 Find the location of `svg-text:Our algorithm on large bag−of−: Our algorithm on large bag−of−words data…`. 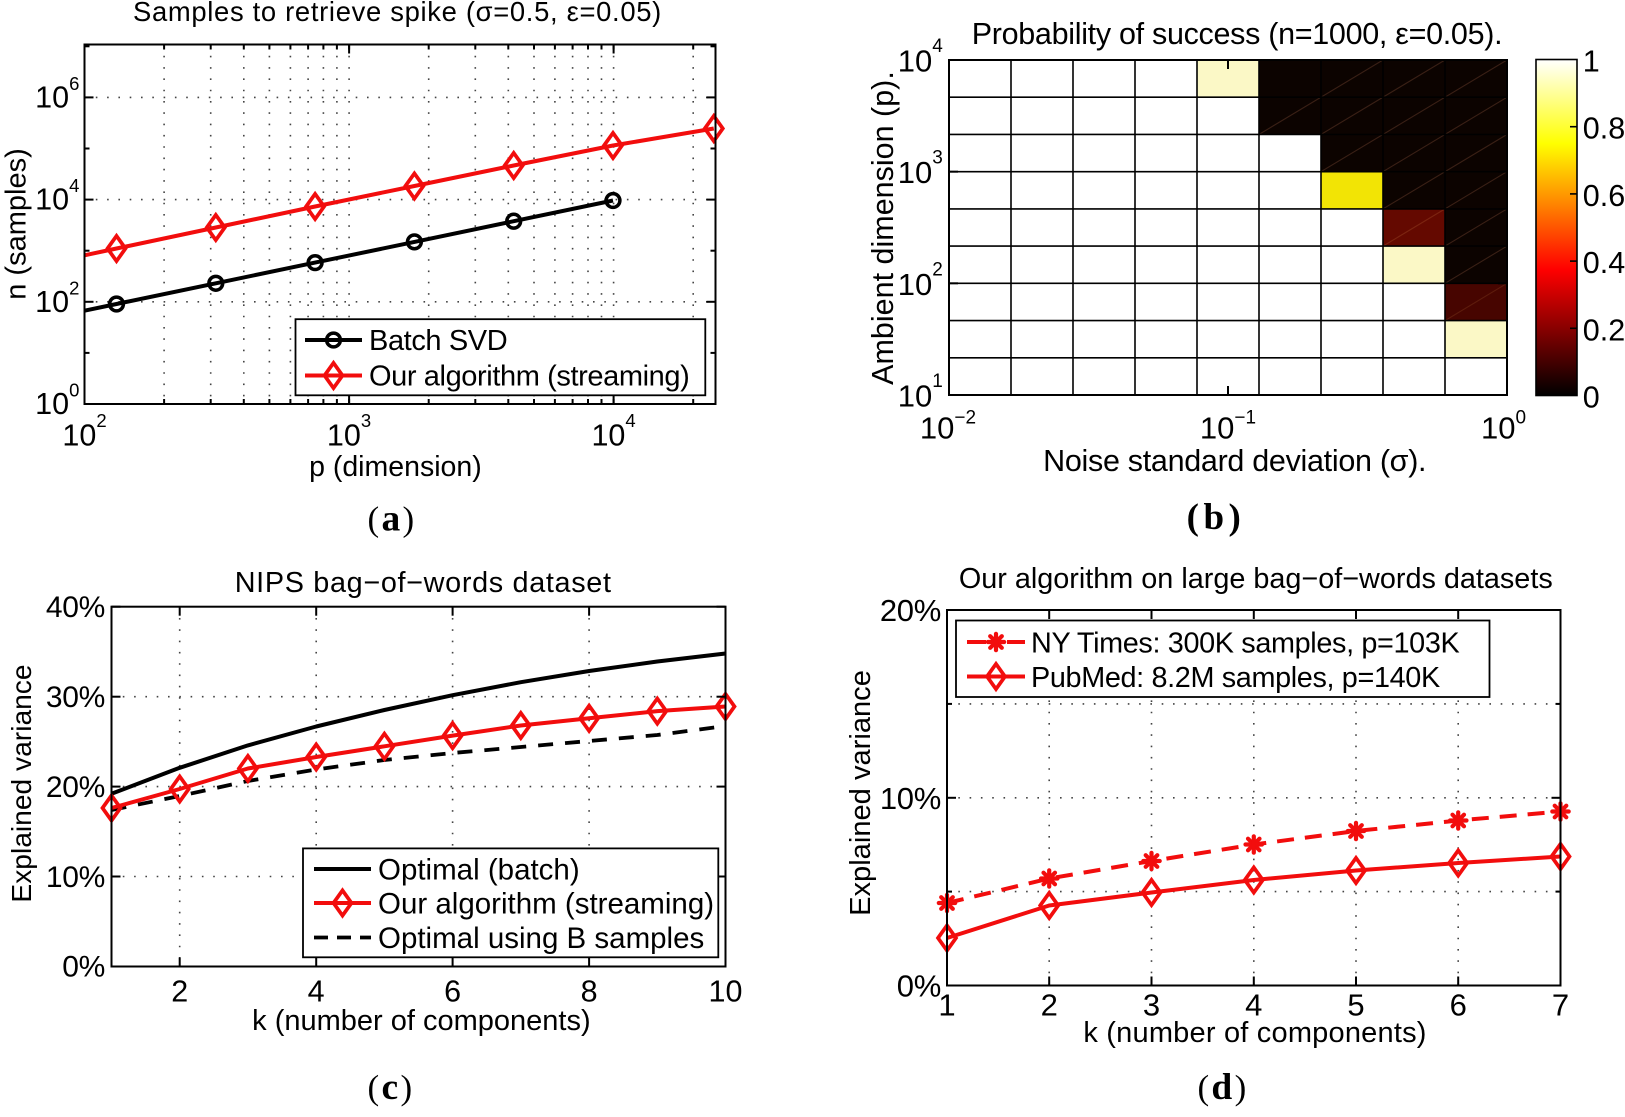

svg-text:Our algorithm on large bag−of−: Our algorithm on large bag−of−words data… is located at coordinates (1256, 579).